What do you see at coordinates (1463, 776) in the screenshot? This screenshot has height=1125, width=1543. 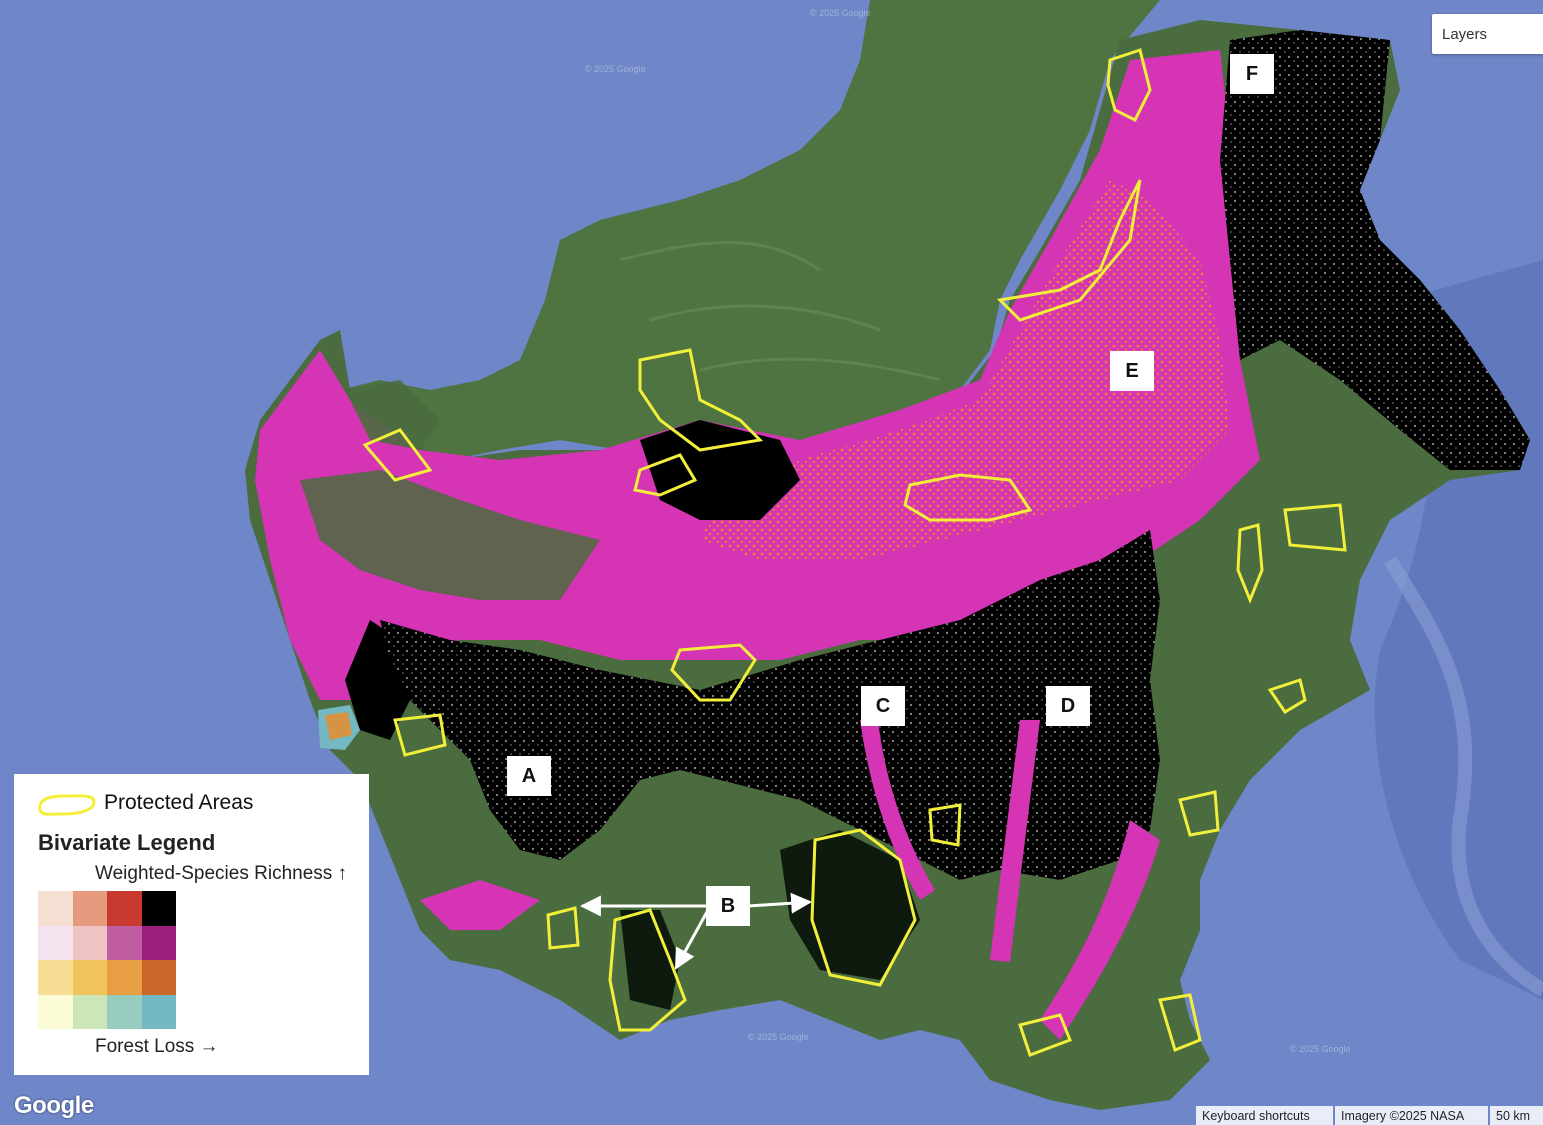 I see `ocean-ridge-east` at bounding box center [1463, 776].